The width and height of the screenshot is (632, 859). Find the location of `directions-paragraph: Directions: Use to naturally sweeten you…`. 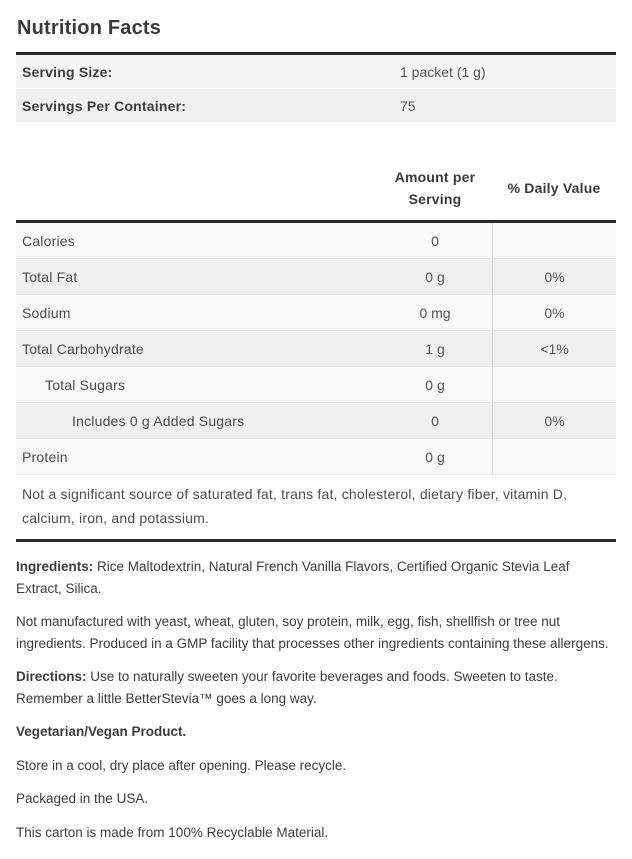

directions-paragraph: Directions: Use to naturally sweeten you… is located at coordinates (316, 687).